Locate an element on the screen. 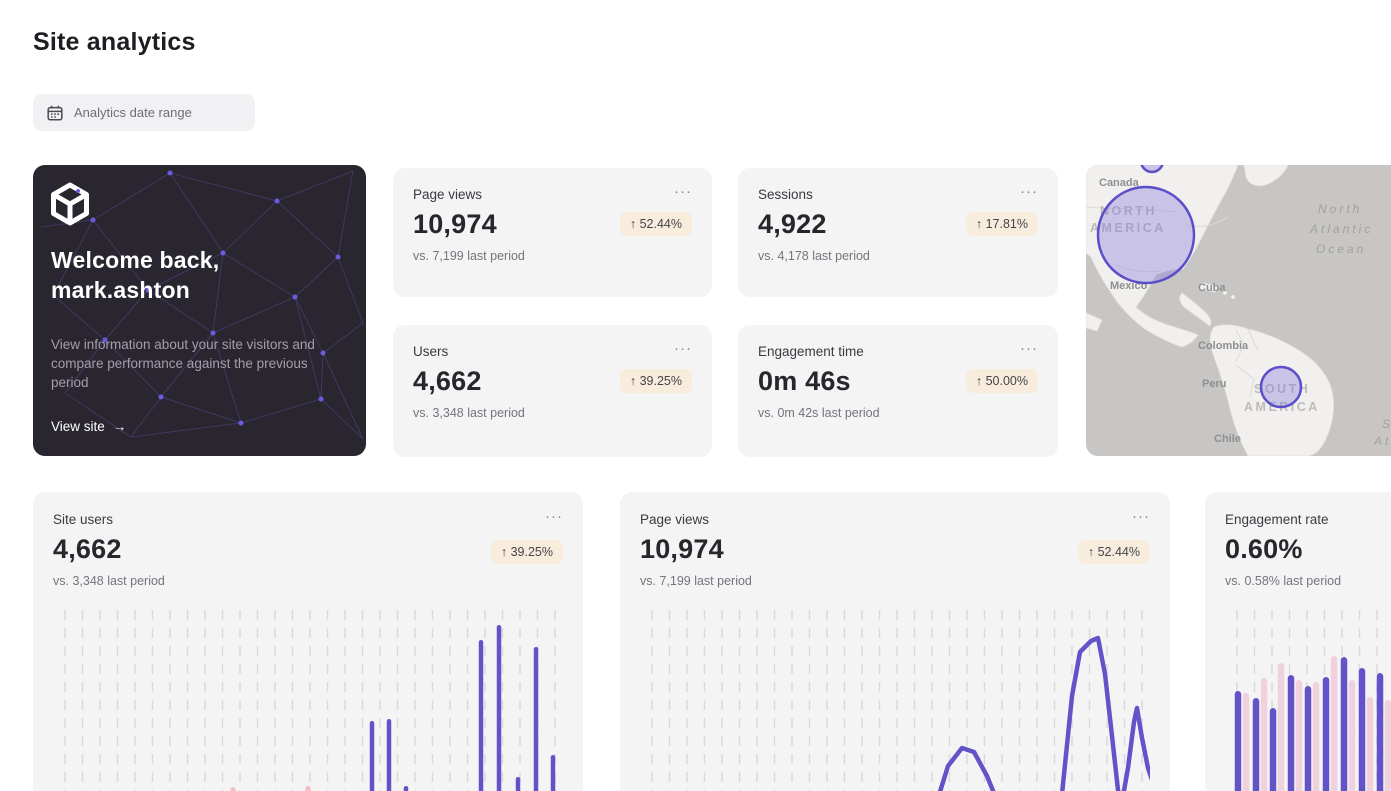 This screenshot has height=791, width=1391. date-range-button: Analytics date range is located at coordinates (144, 112).